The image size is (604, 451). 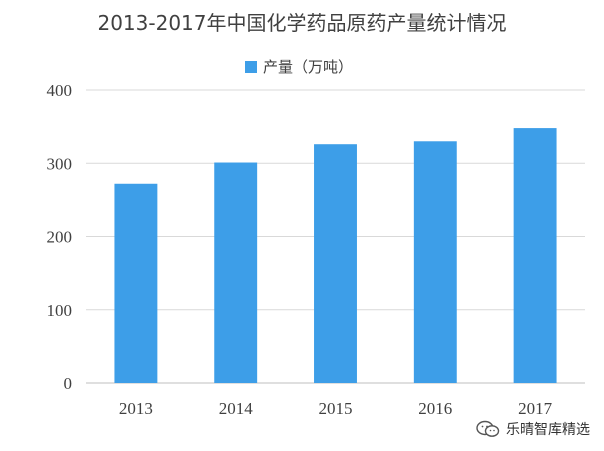 I want to click on legend: 产量（万吨）, so click(x=299, y=67).